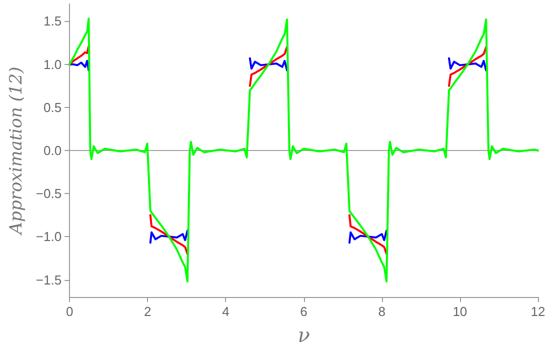 This screenshot has height=351, width=552. I want to click on y-tick-label: 0.5, so click(52, 107).